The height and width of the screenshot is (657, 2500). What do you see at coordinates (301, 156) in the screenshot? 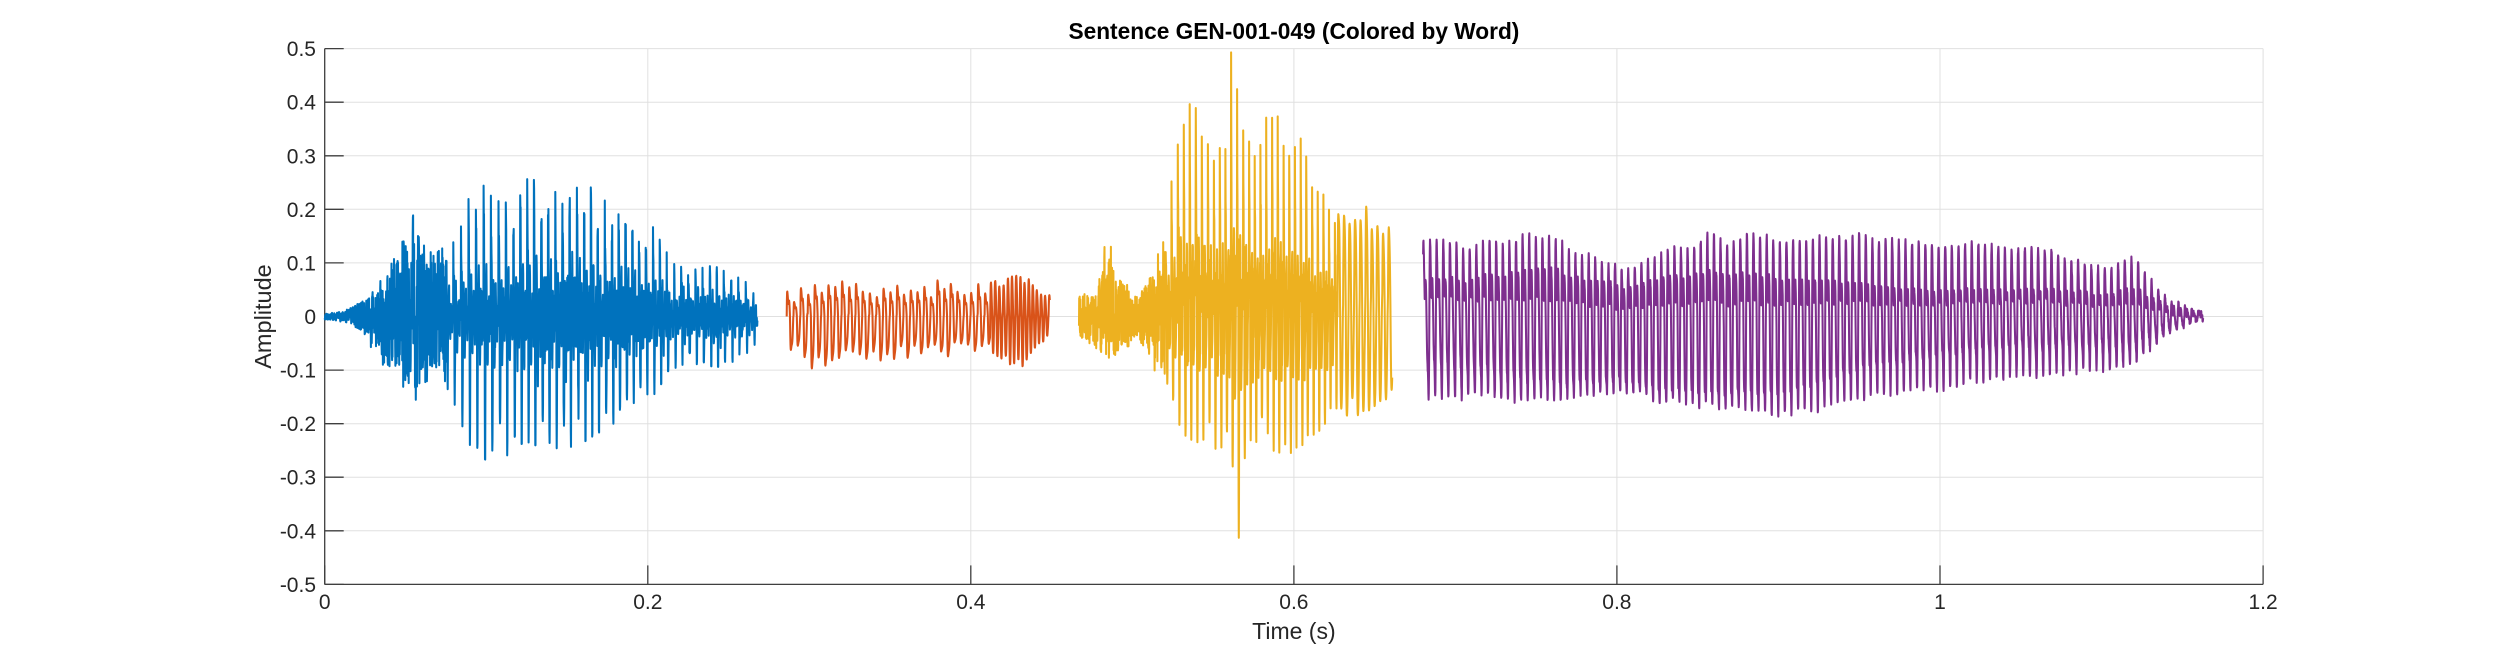
I see `svg-text: 0.3` at bounding box center [301, 156].